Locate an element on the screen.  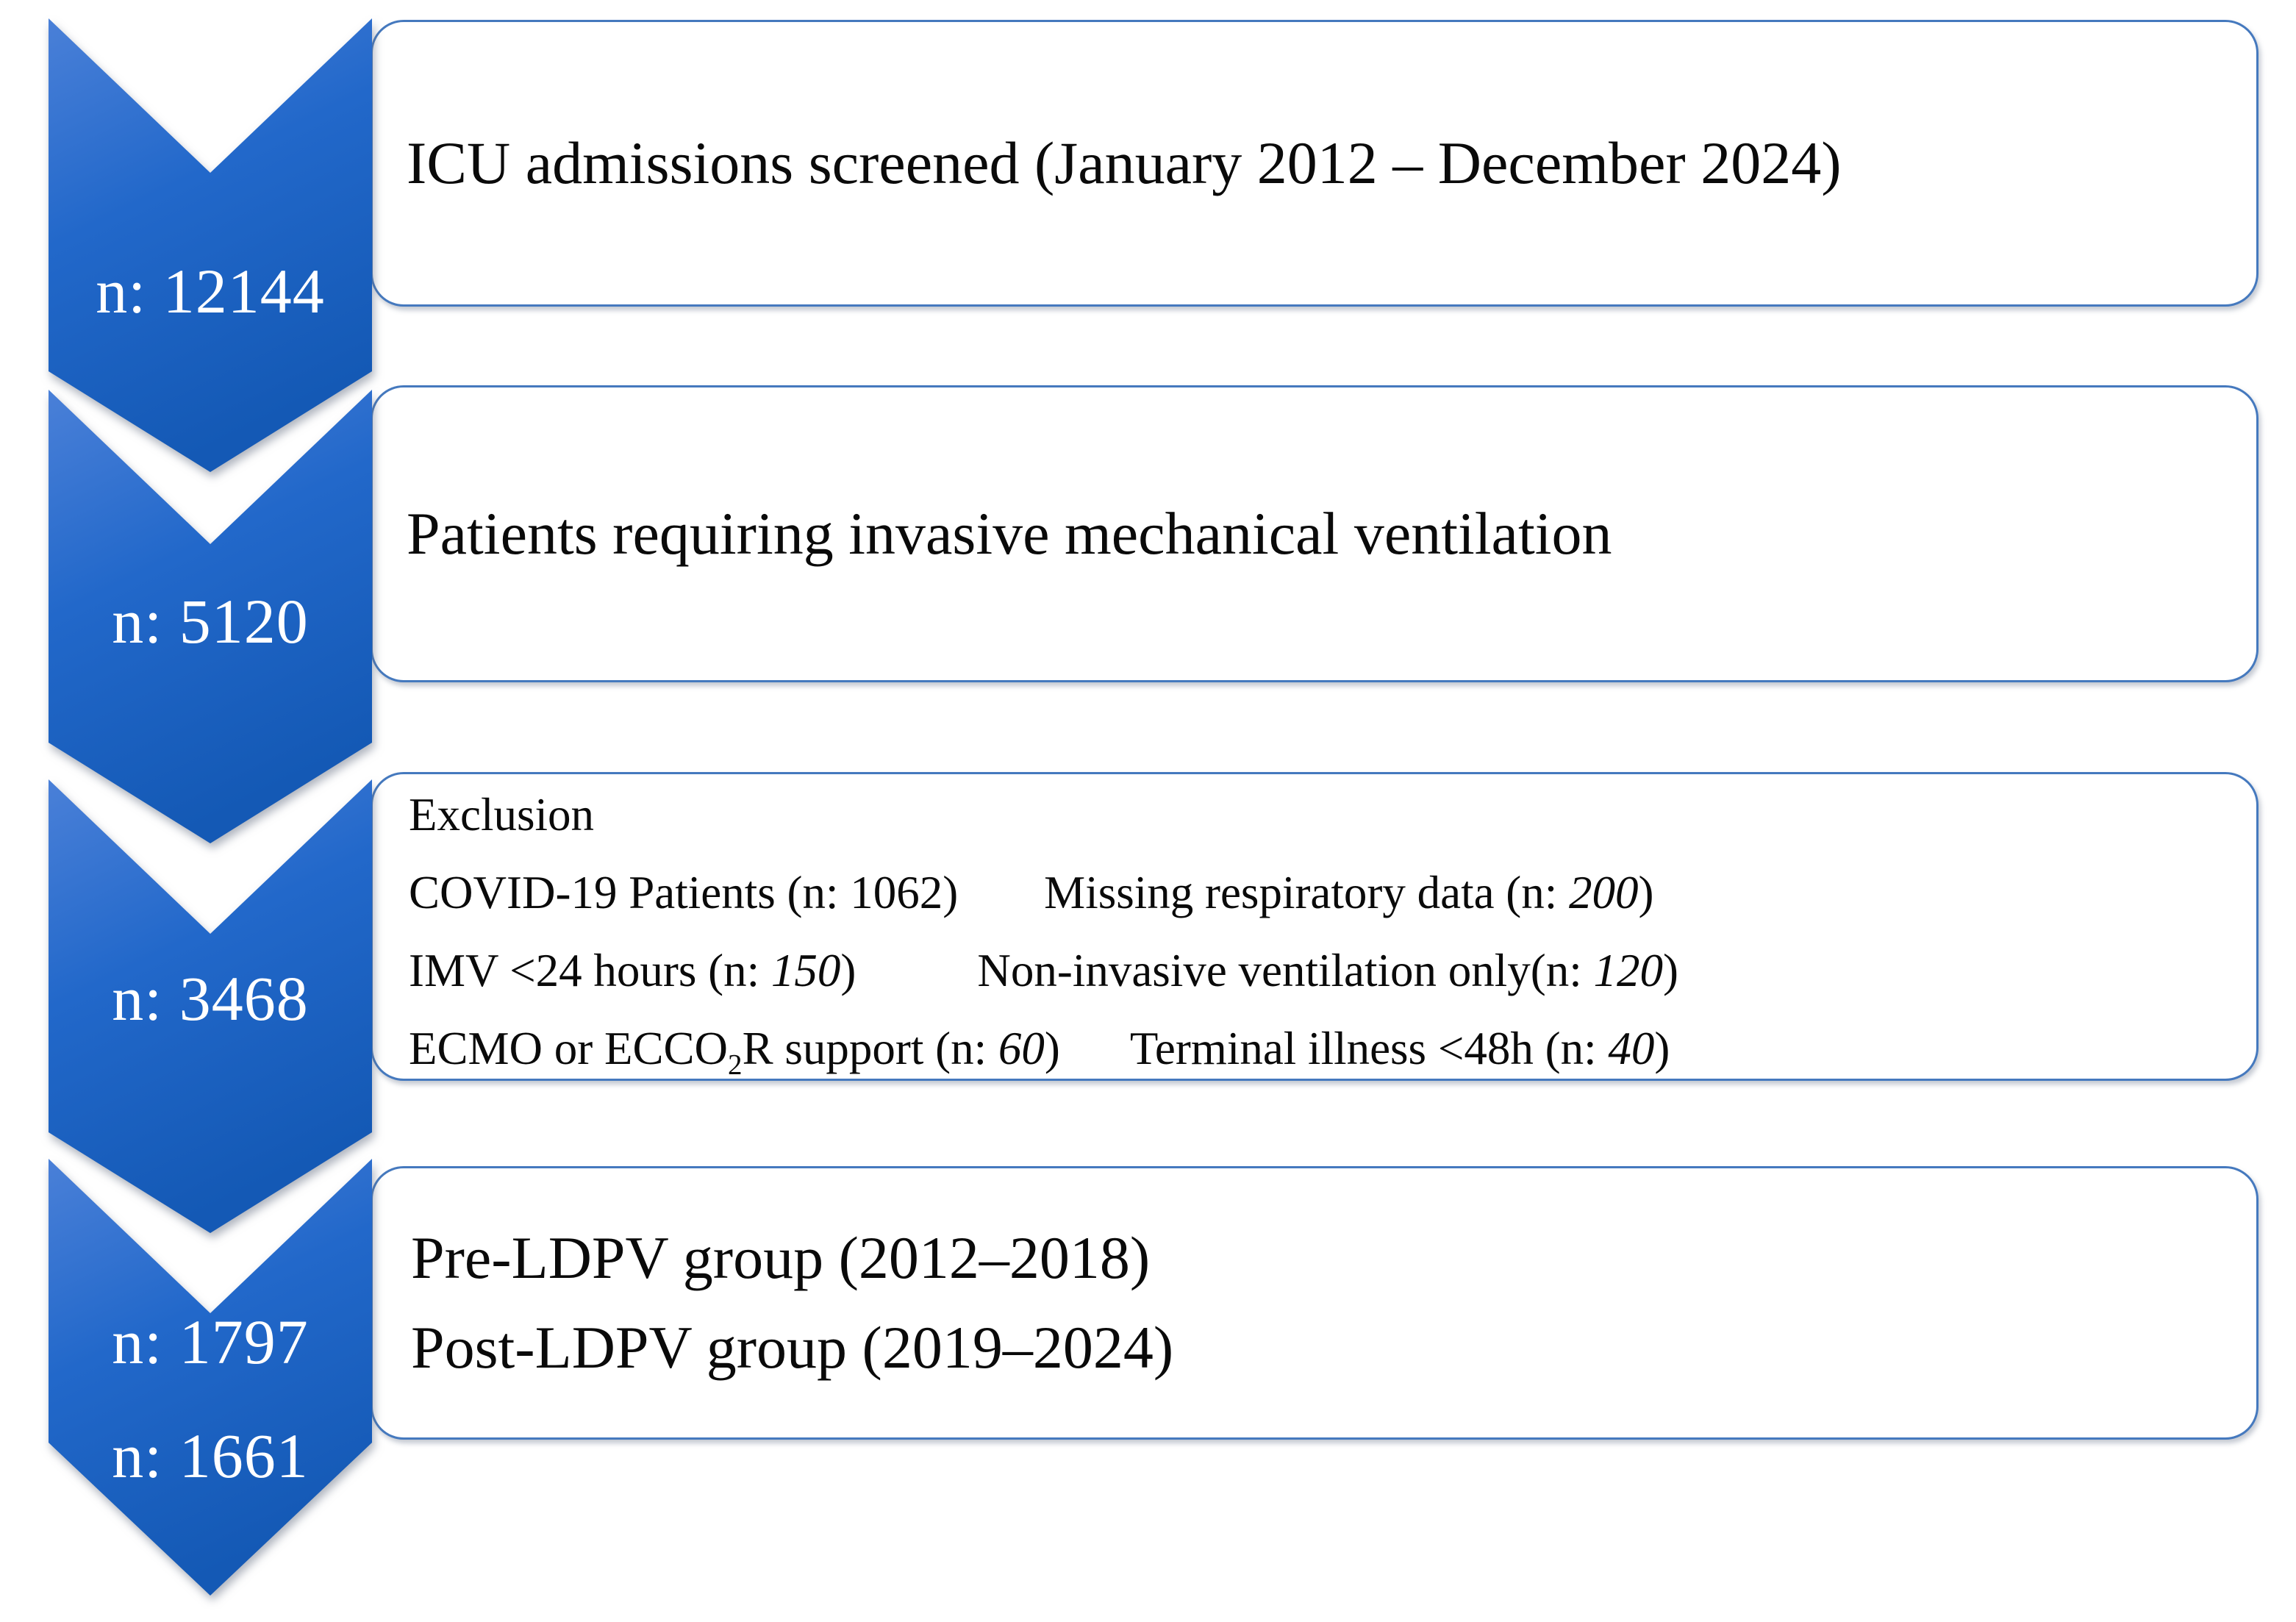
chevron-step-4: n: 1797 n: 1661 is located at coordinates (210, 1377).